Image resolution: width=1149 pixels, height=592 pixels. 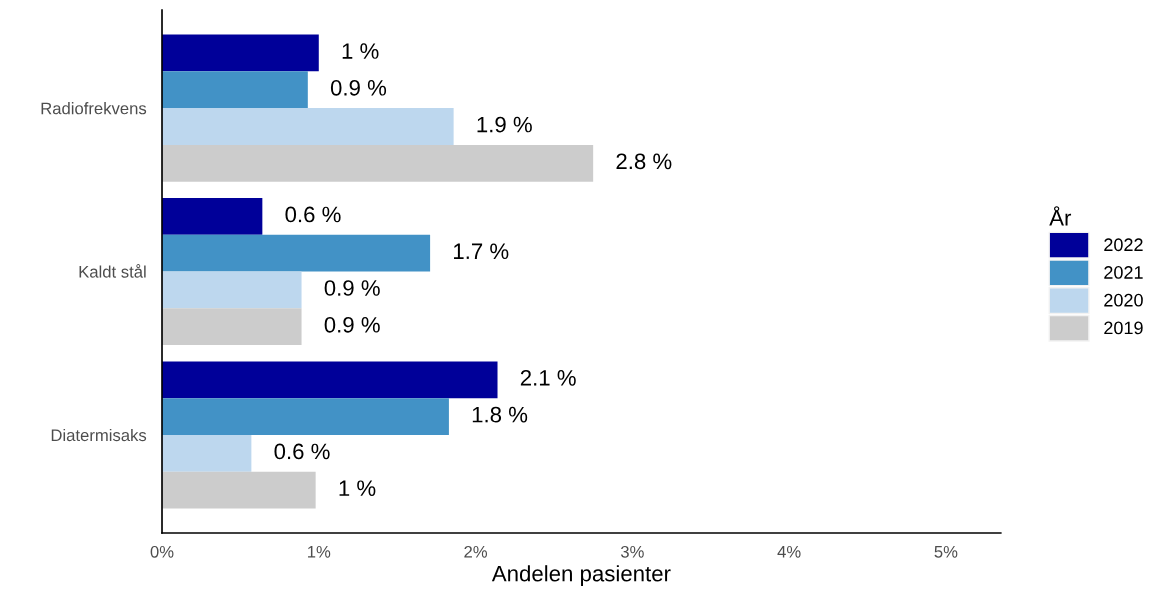 I want to click on y-tick-label: Diatermisaks, so click(x=99, y=435).